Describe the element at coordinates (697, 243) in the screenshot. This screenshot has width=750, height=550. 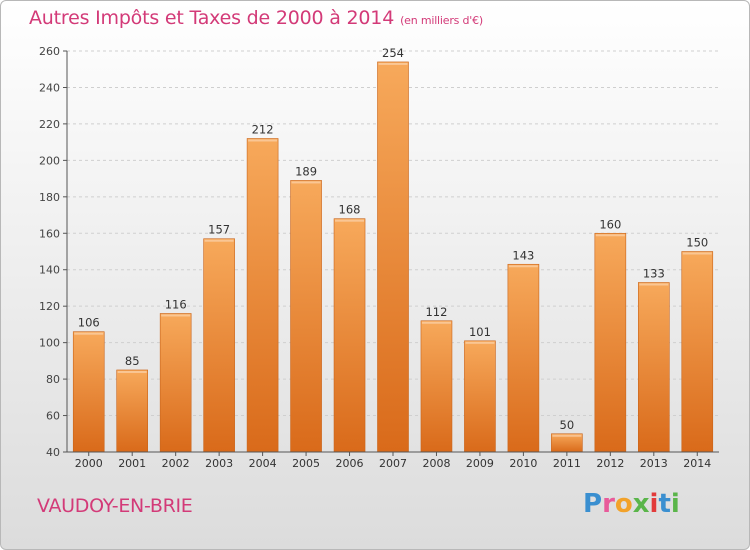
I see `data-label: 150` at that location.